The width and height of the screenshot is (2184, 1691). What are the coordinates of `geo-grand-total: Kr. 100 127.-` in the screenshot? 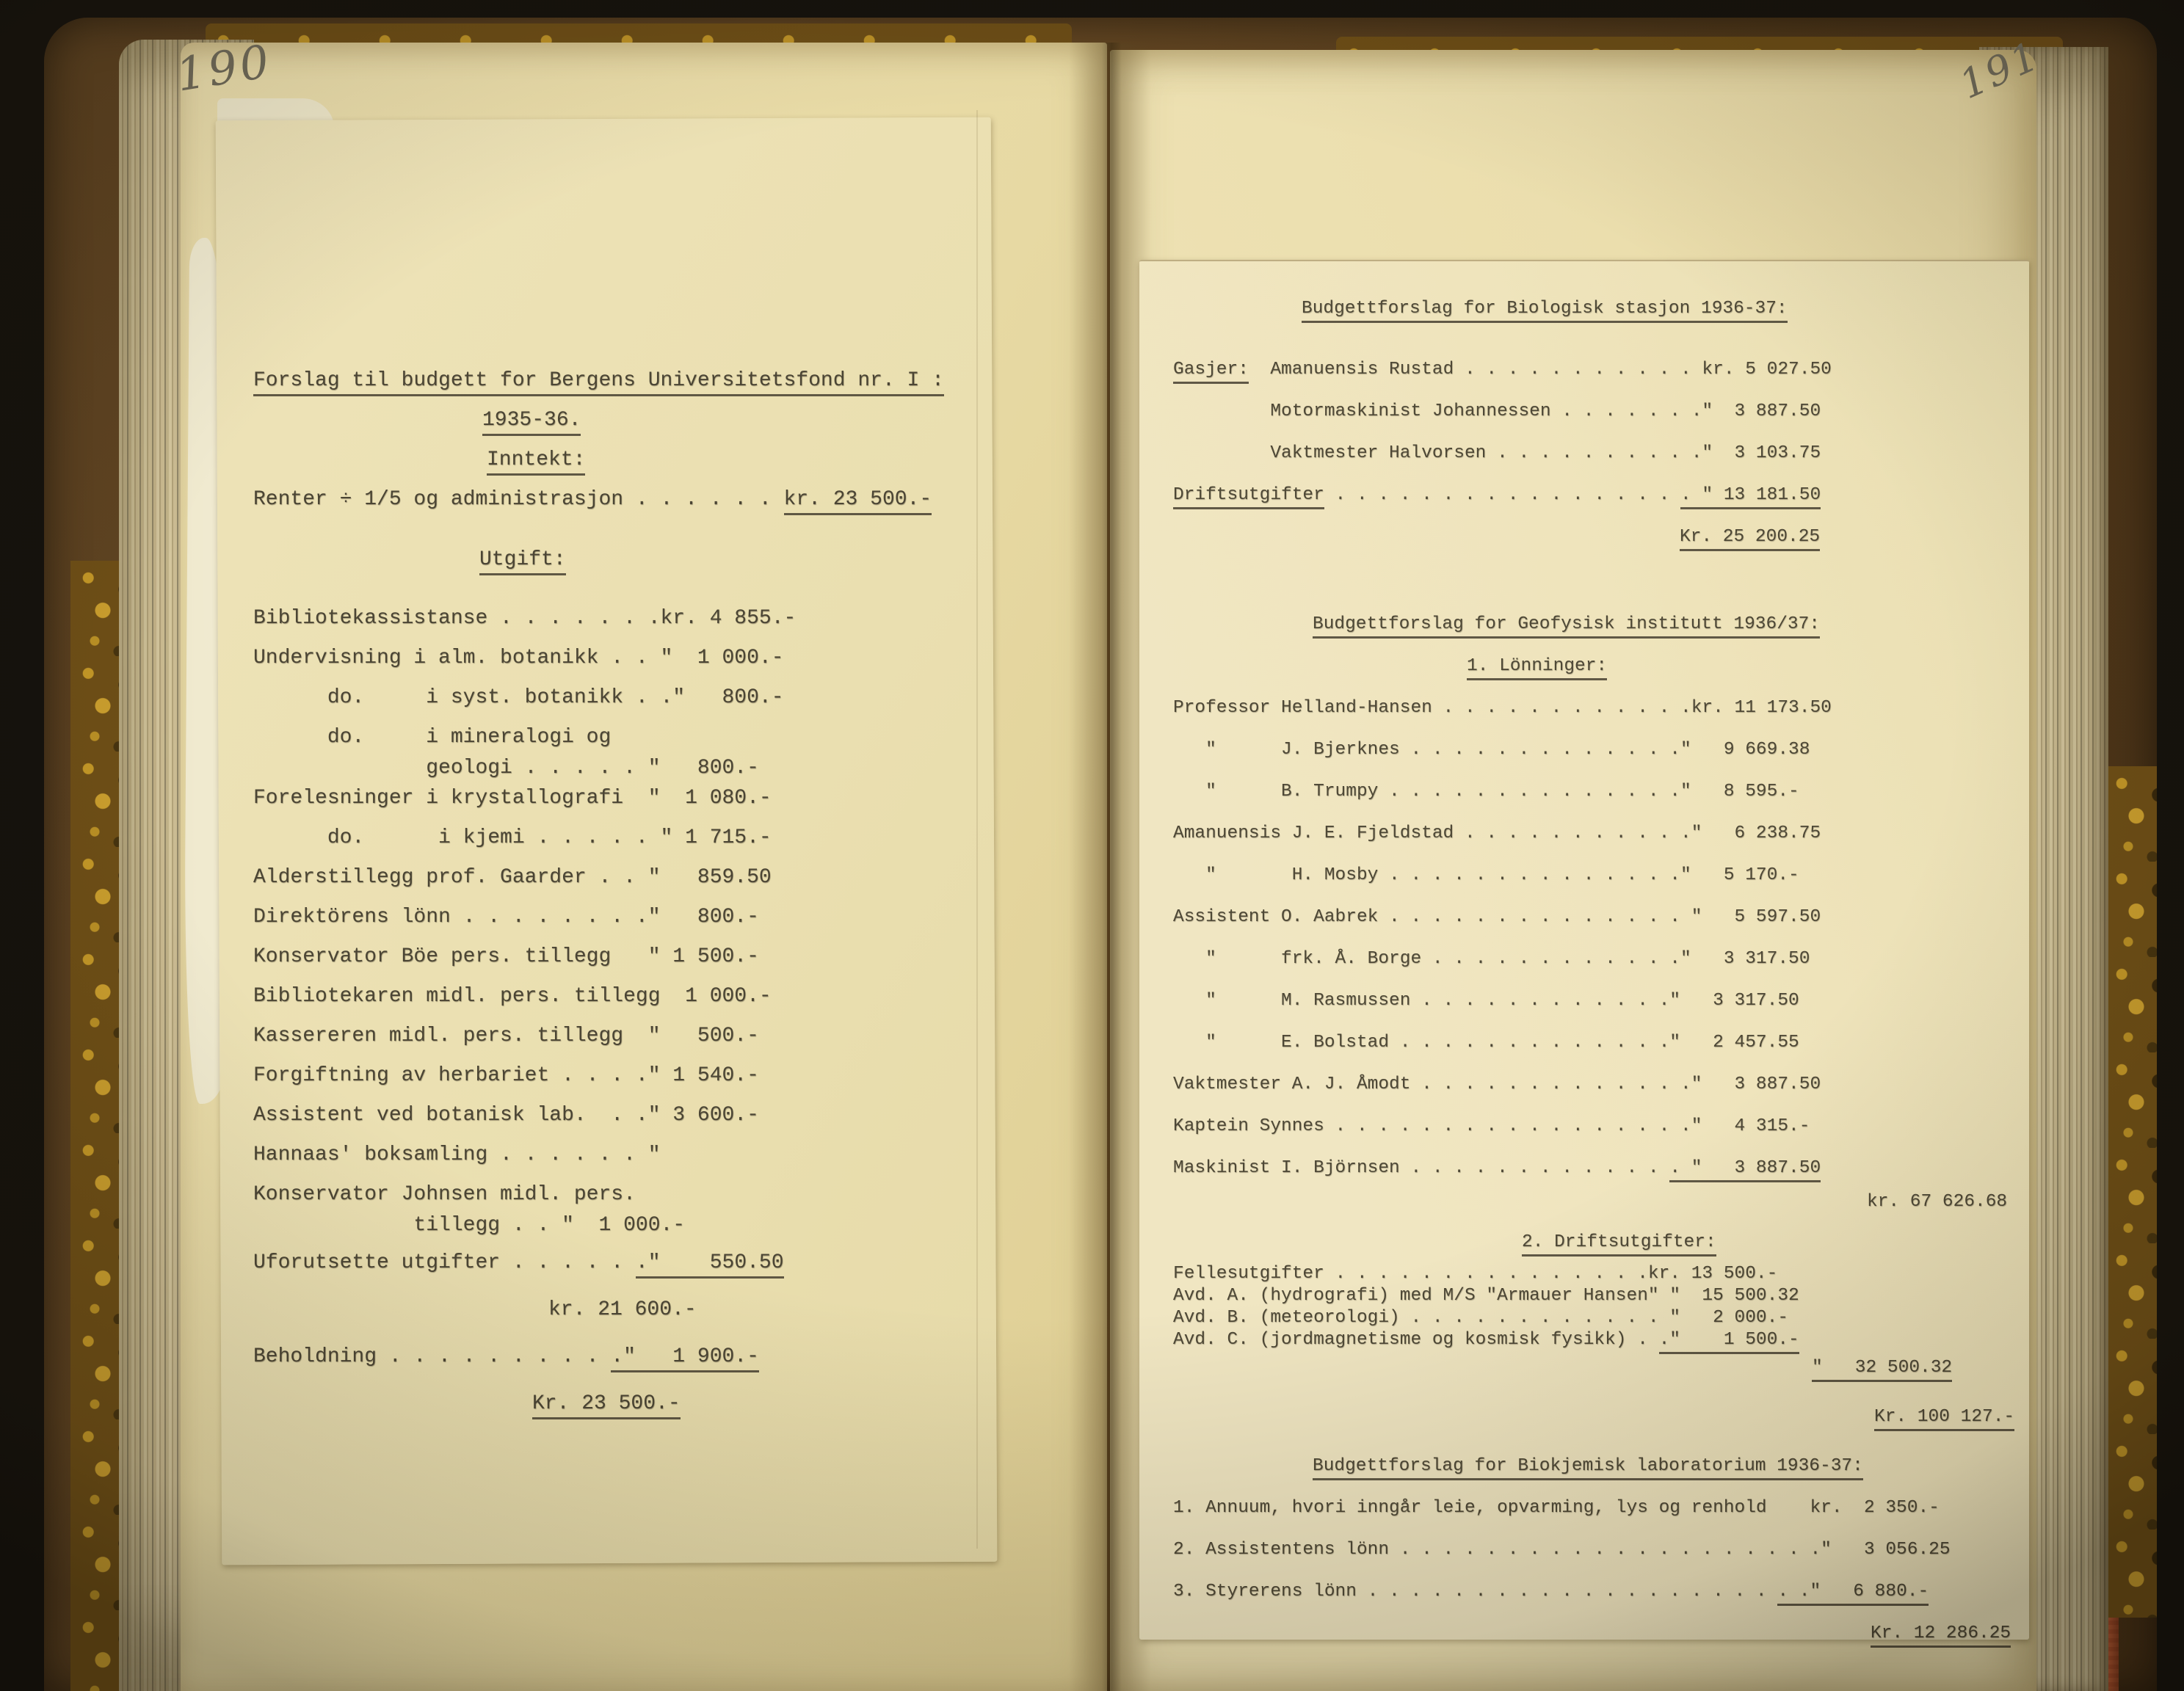 It's located at (1606, 1417).